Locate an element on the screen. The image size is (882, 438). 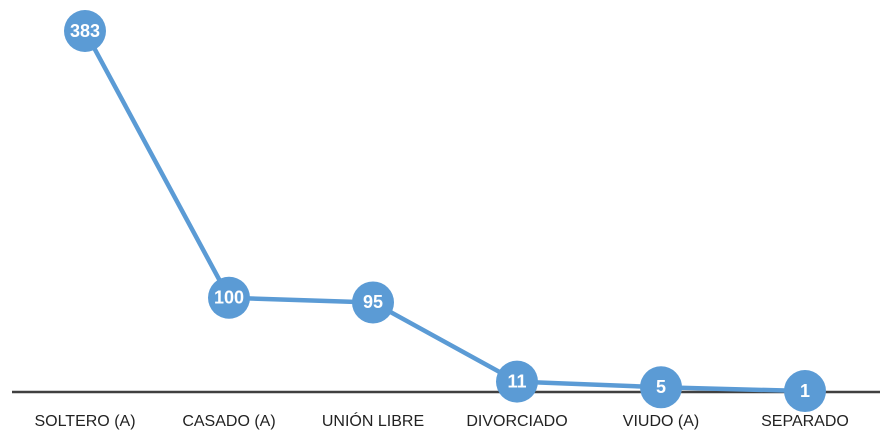
data-label: 1 is located at coordinates (805, 391).